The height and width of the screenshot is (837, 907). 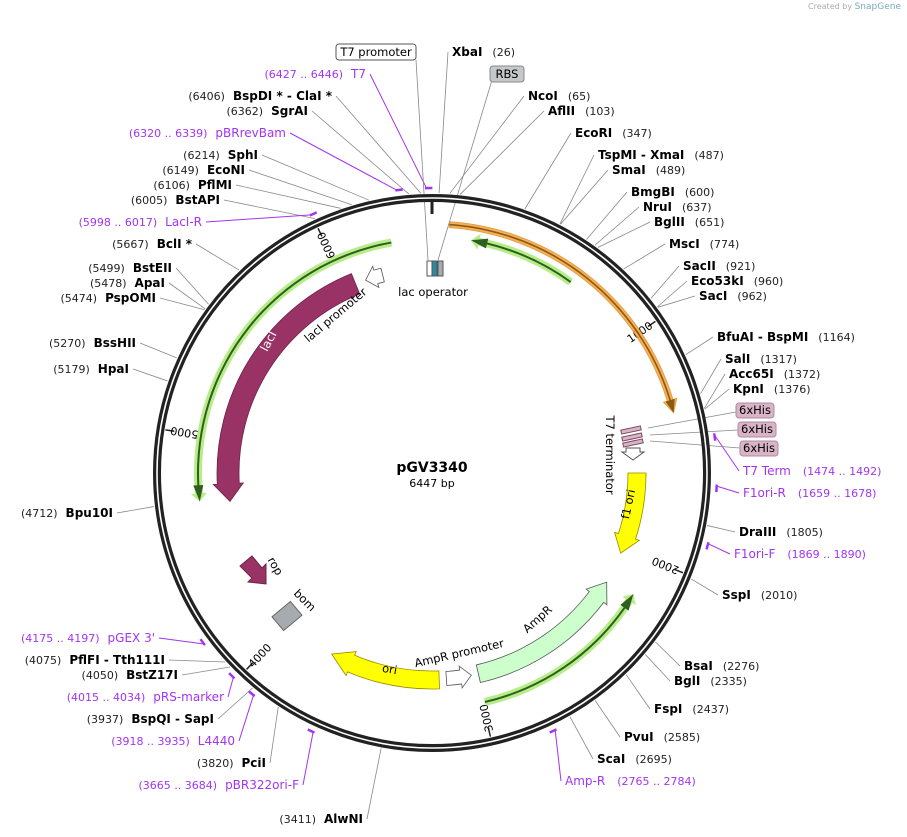 I want to click on site-position: (2695), so click(x=653, y=759).